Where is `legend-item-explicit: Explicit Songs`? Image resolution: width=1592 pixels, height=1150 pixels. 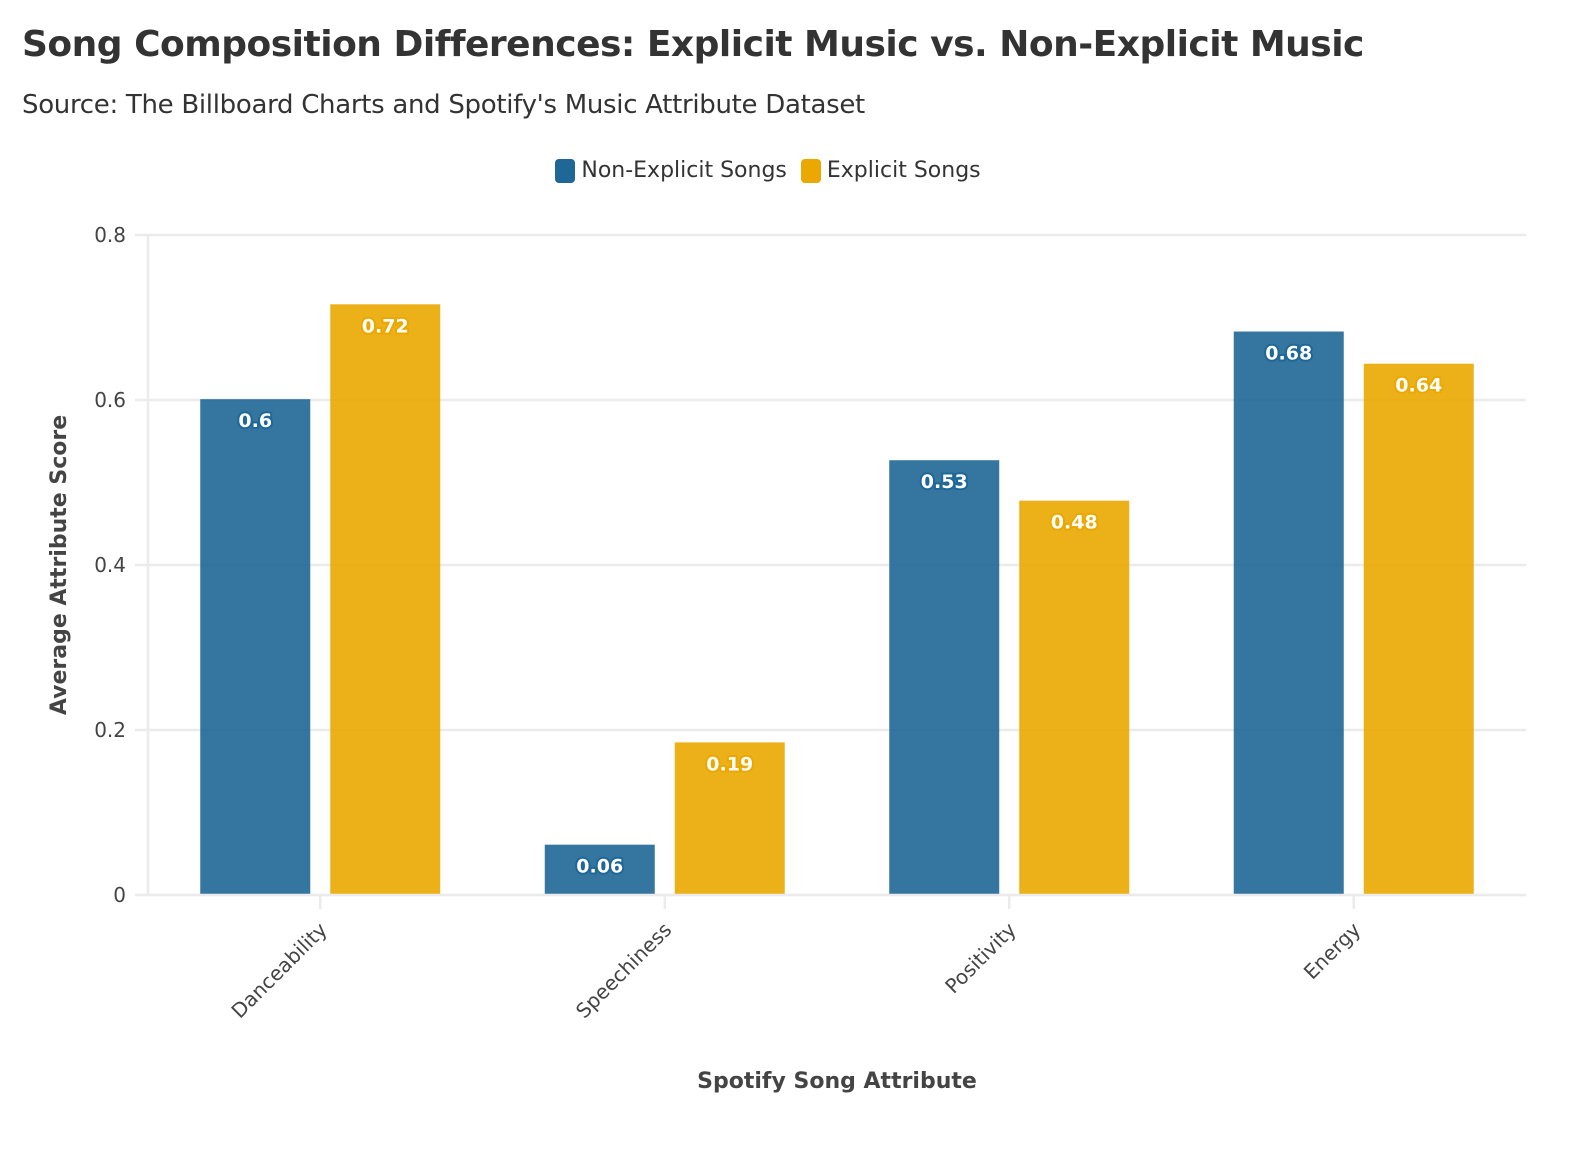 legend-item-explicit: Explicit Songs is located at coordinates (890, 170).